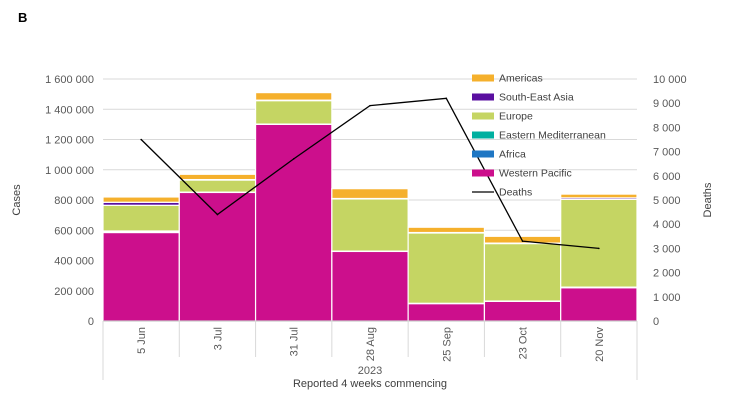 The height and width of the screenshot is (402, 735). Describe the element at coordinates (483, 173) in the screenshot. I see `legend-swatch-western-pacific` at that location.